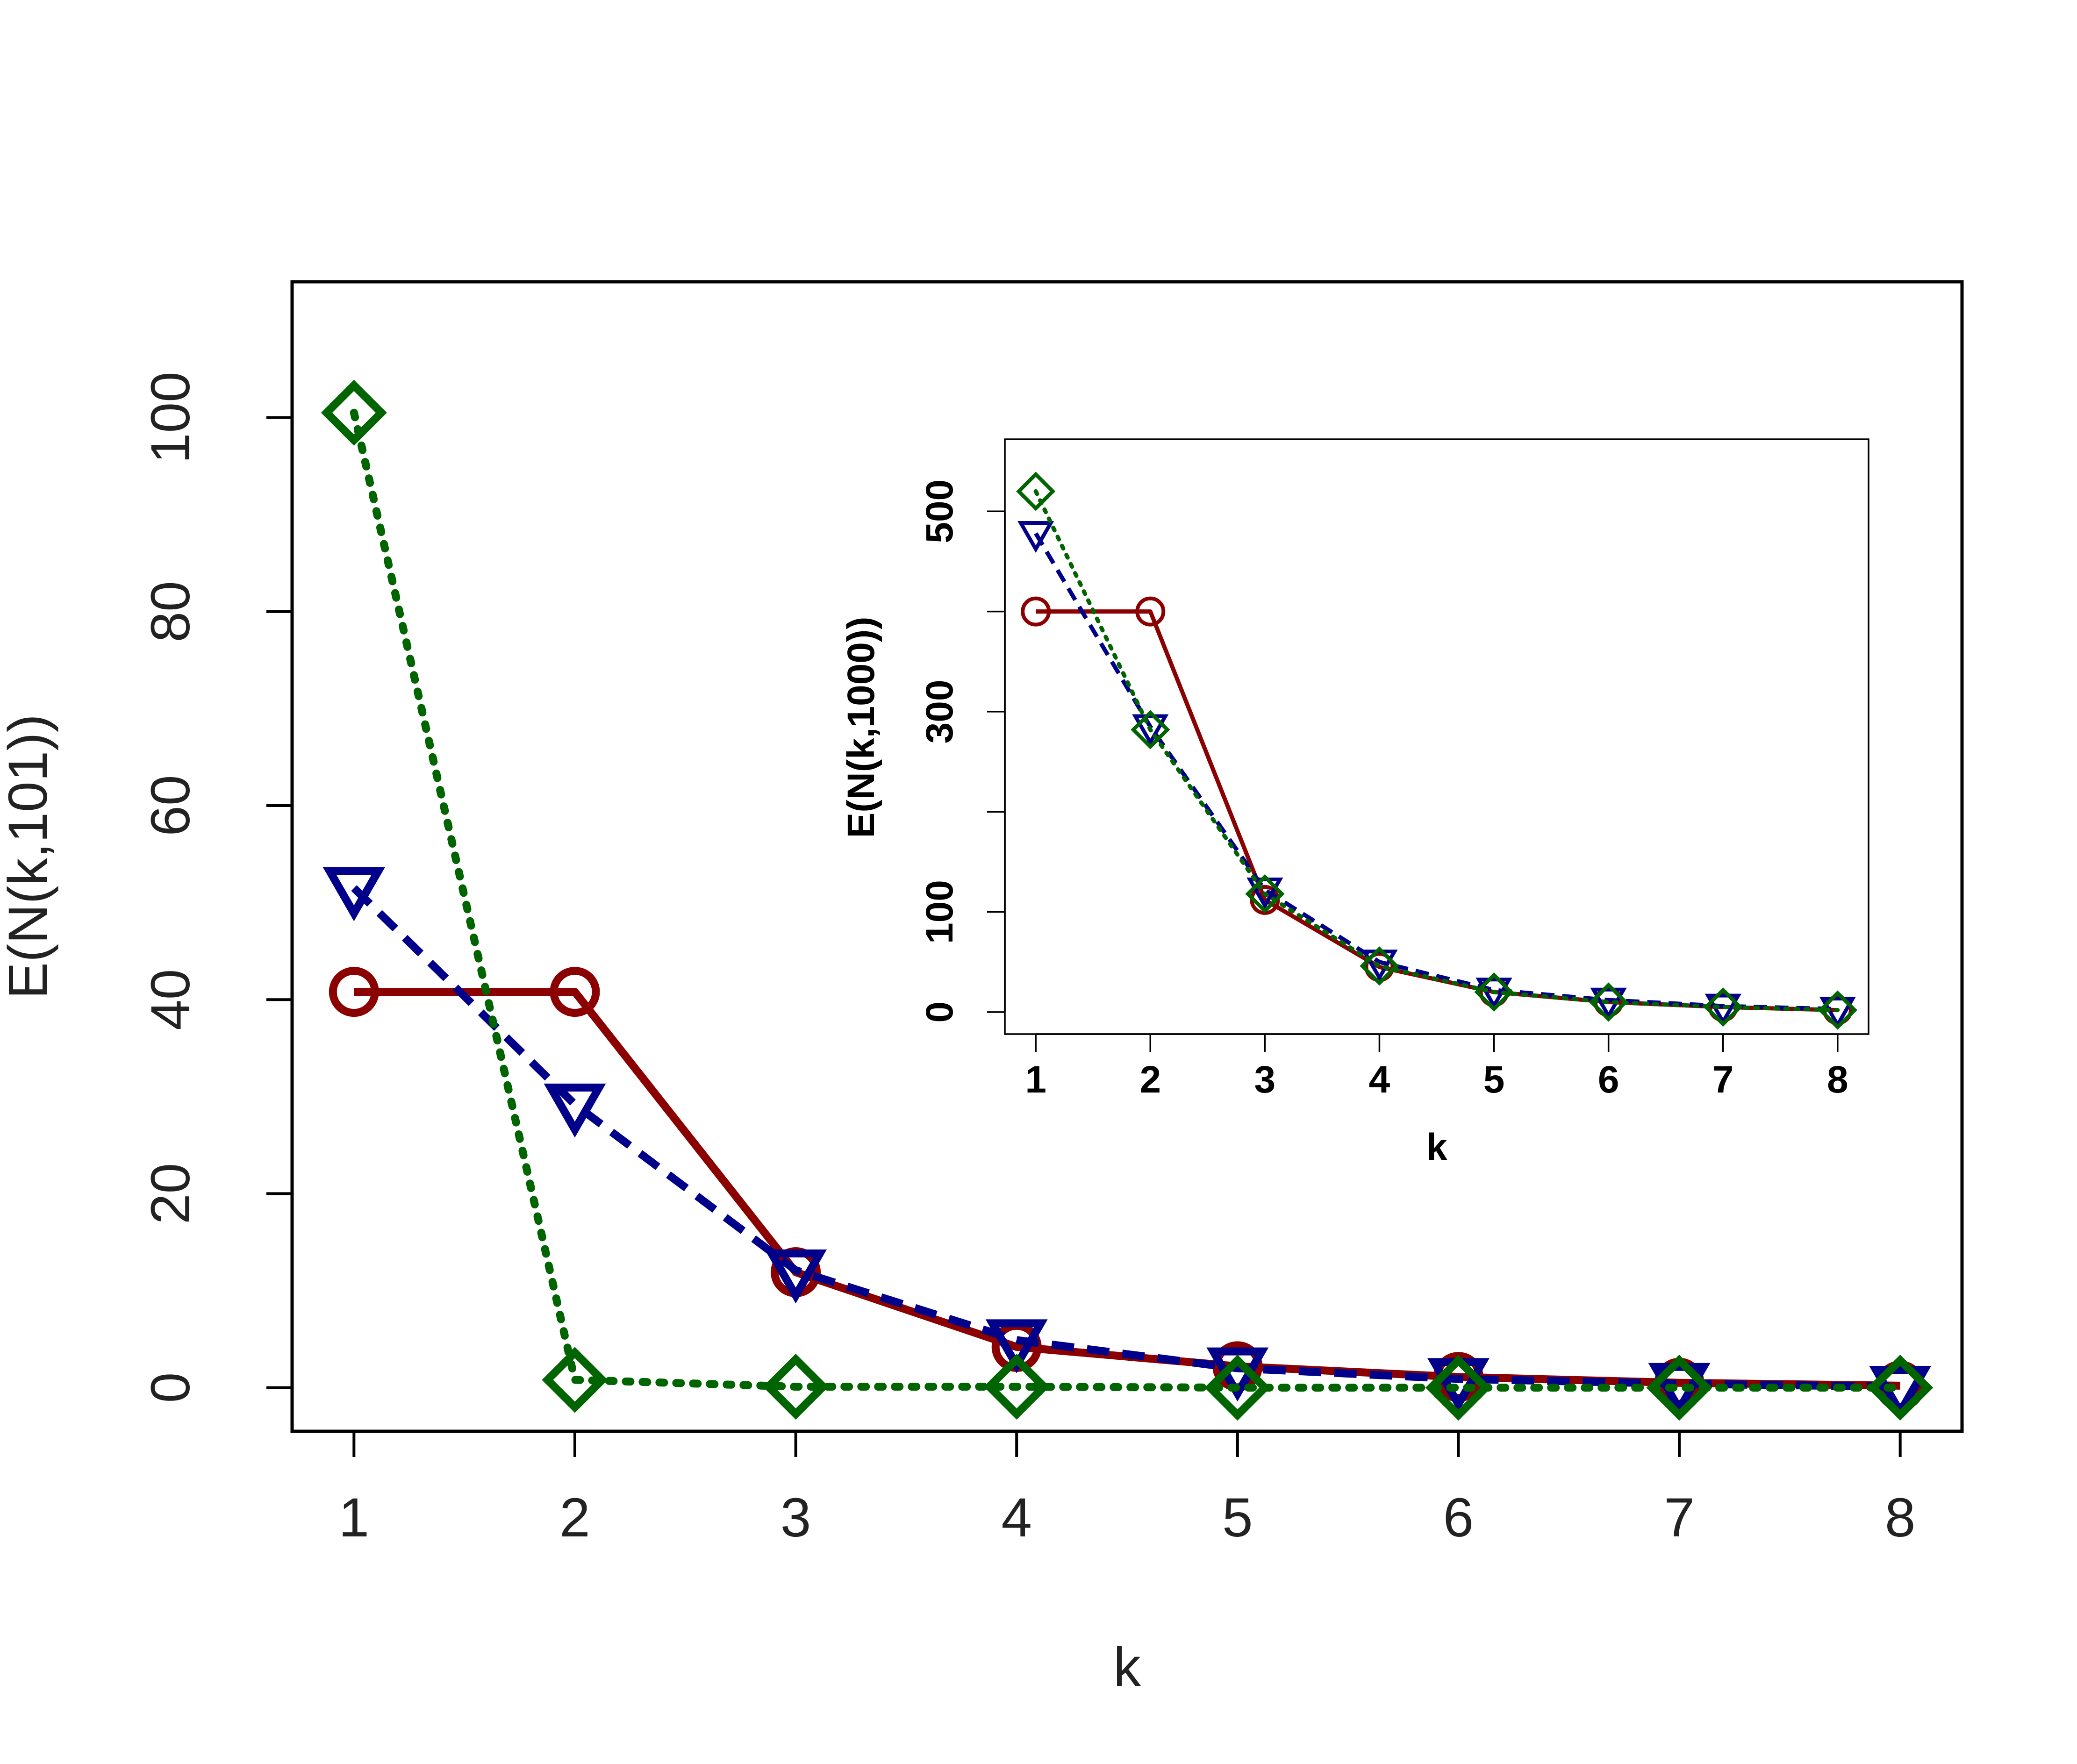 The width and height of the screenshot is (2077, 1764). What do you see at coordinates (939, 511) in the screenshot?
I see `y-tick-label: 500` at bounding box center [939, 511].